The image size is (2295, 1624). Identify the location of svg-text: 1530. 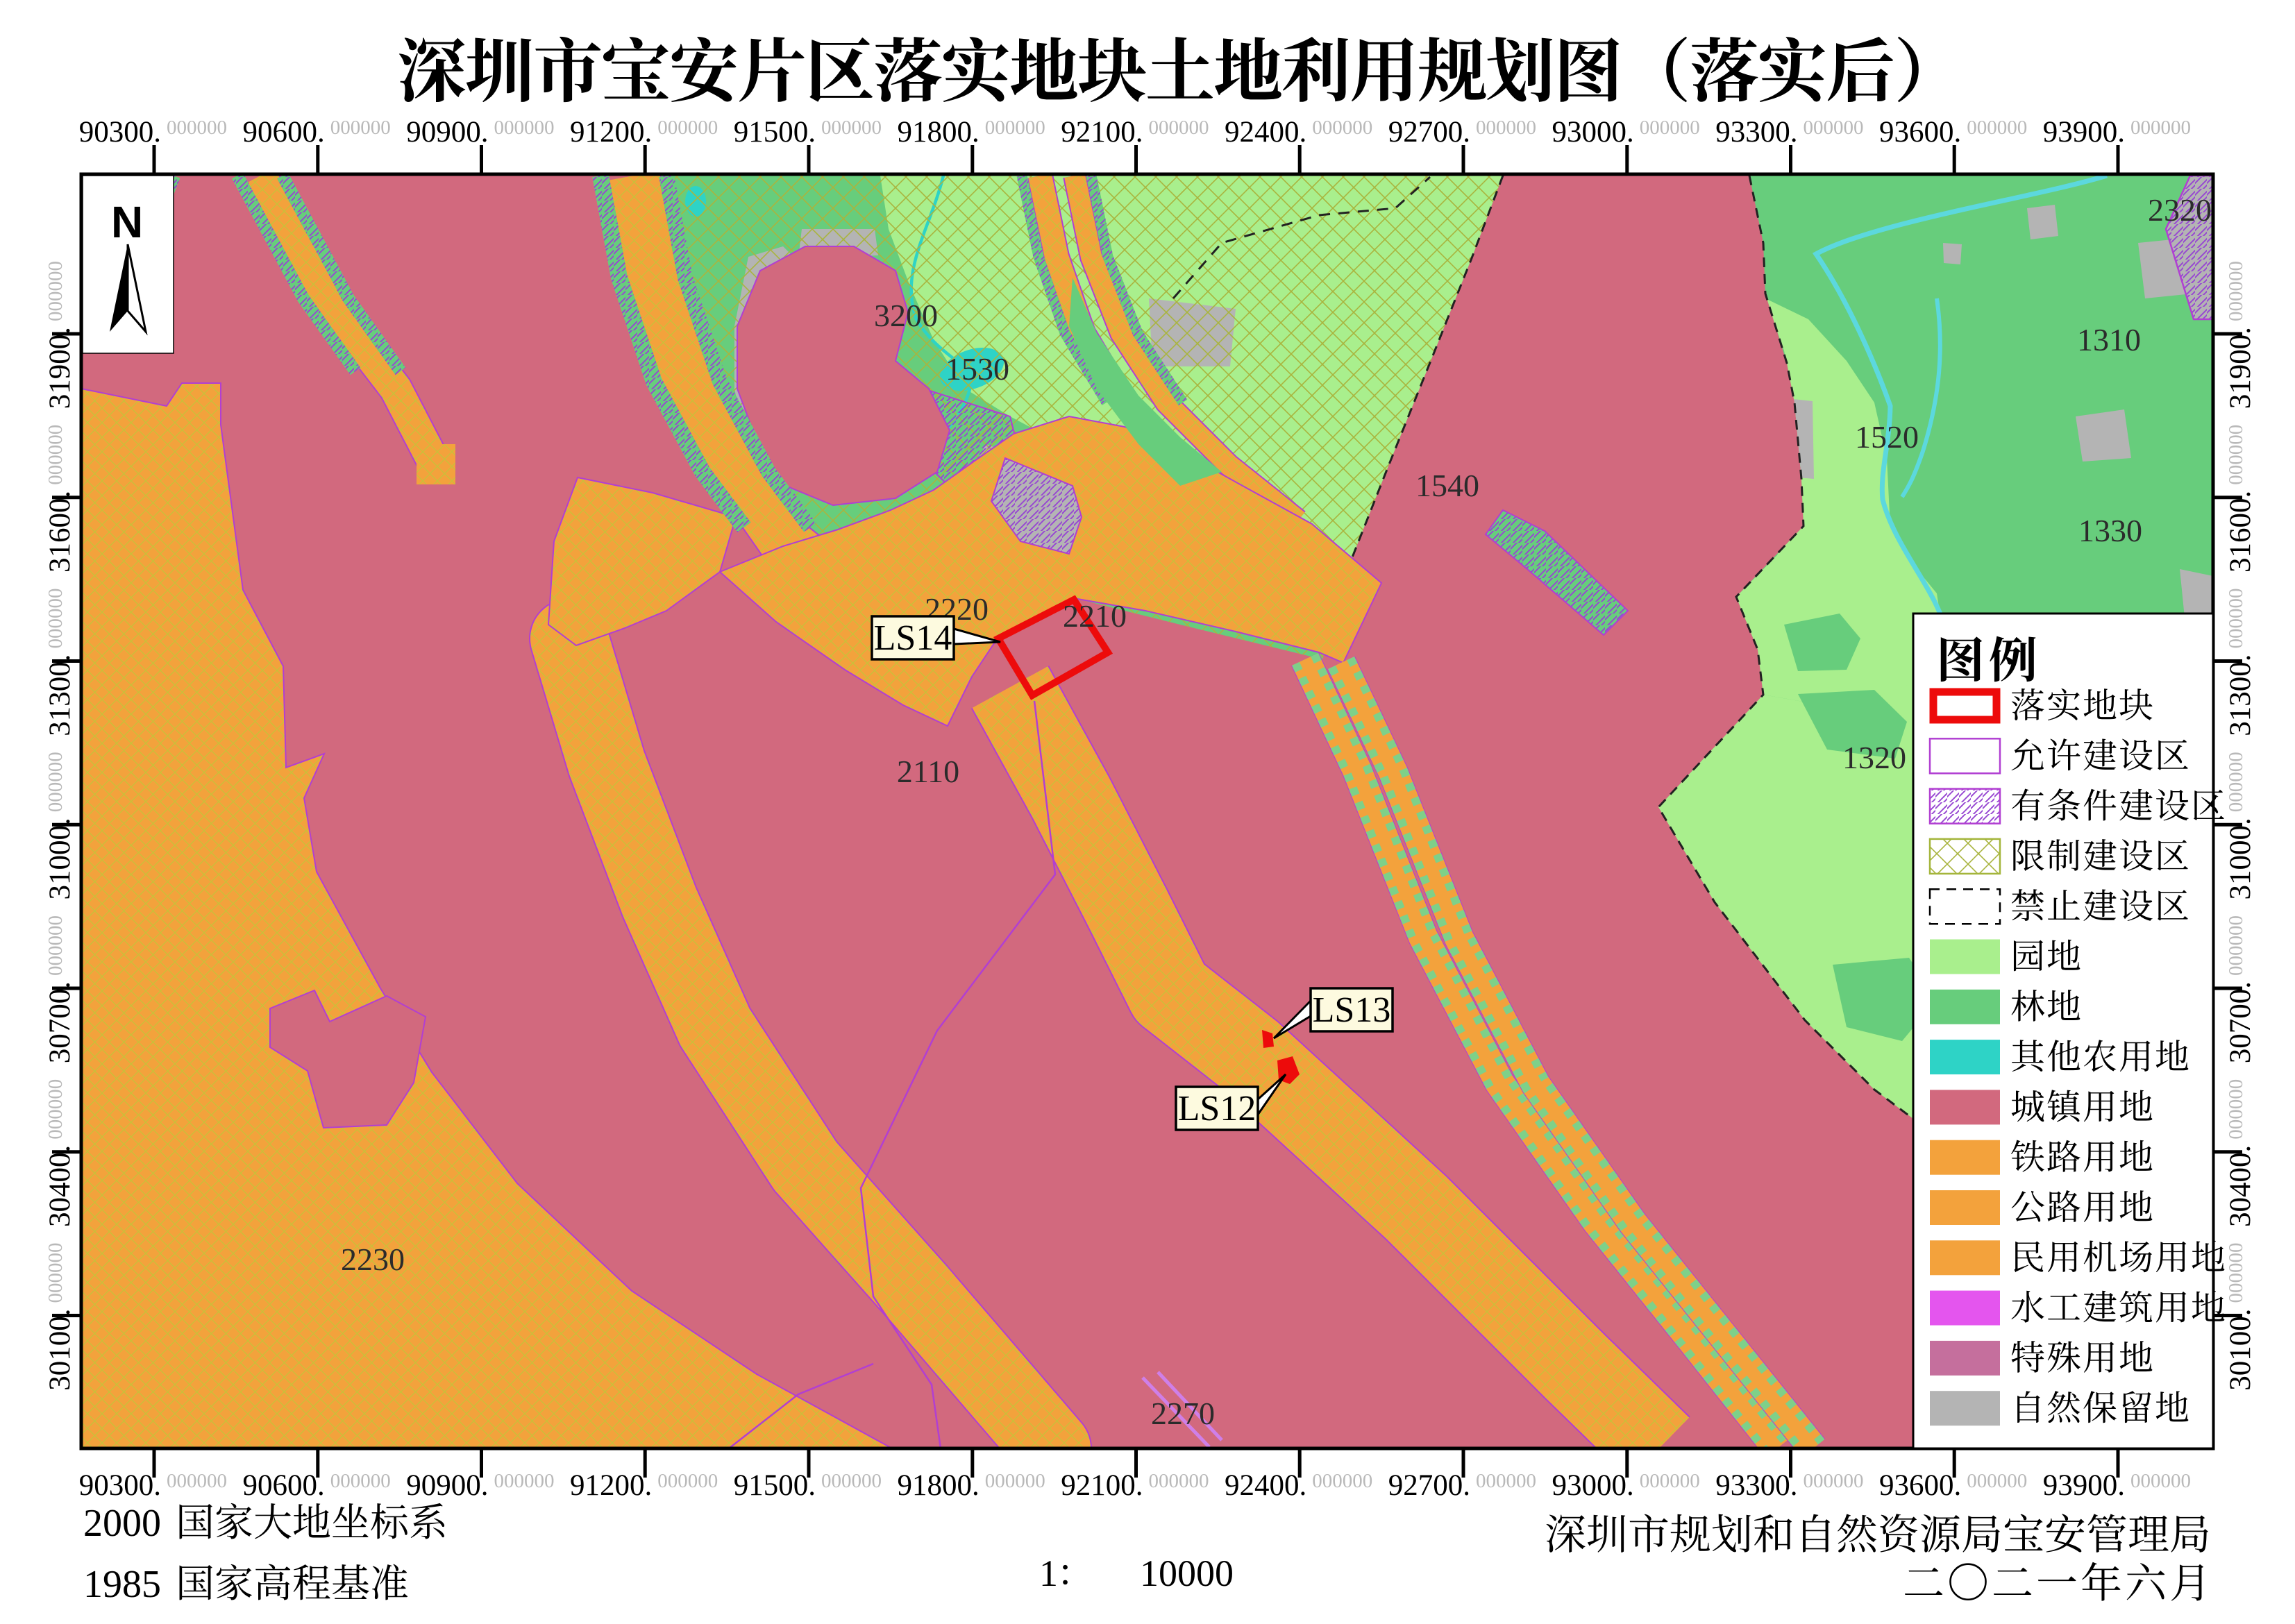
(977, 369).